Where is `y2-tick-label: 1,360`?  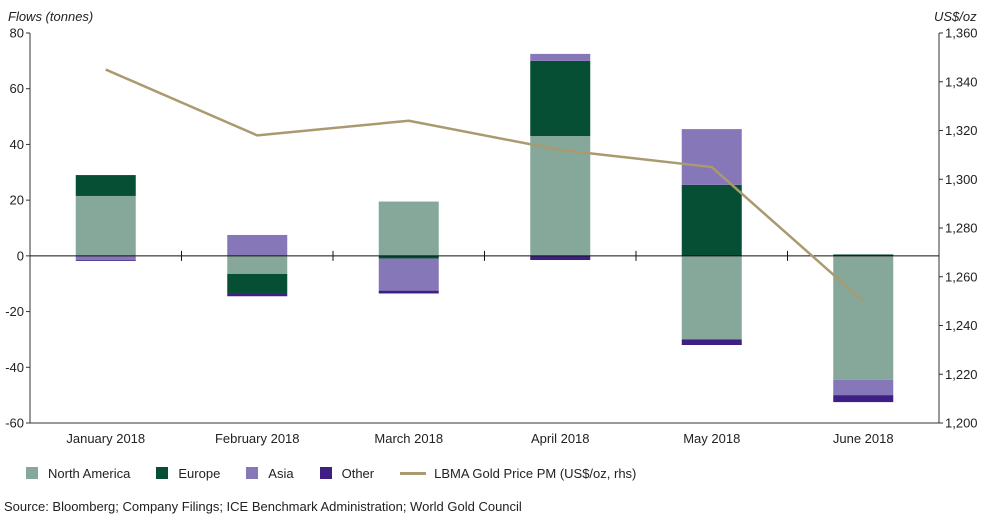
y2-tick-label: 1,360 is located at coordinates (961, 33).